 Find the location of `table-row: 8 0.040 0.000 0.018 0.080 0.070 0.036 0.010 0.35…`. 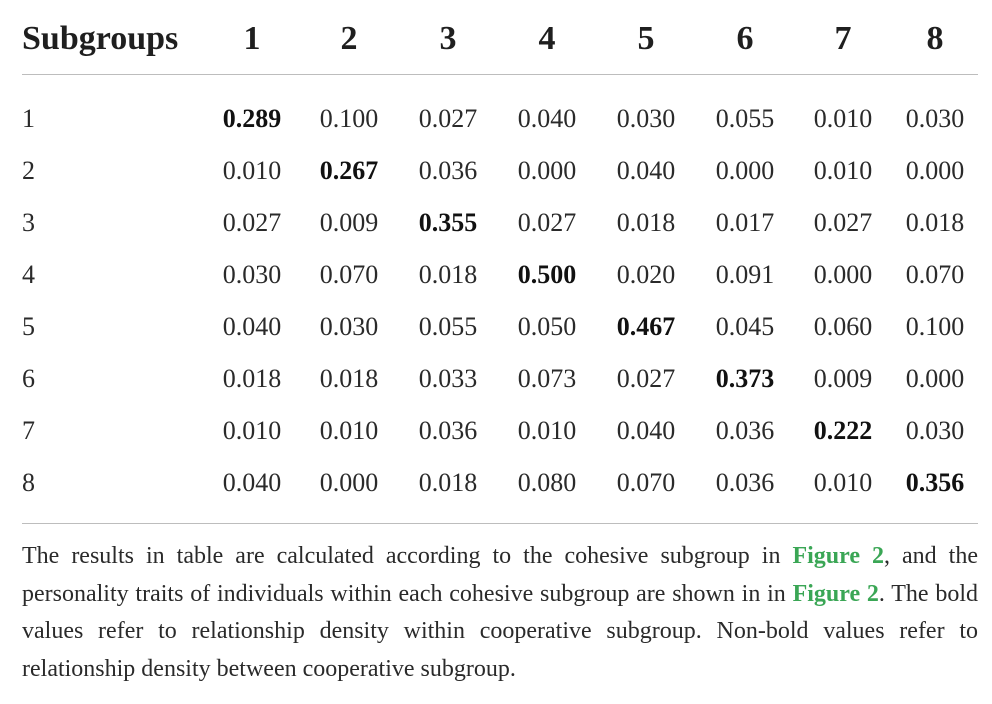

table-row: 8 0.040 0.000 0.018 0.080 0.070 0.036 0.010 0.35… is located at coordinates (500, 483).